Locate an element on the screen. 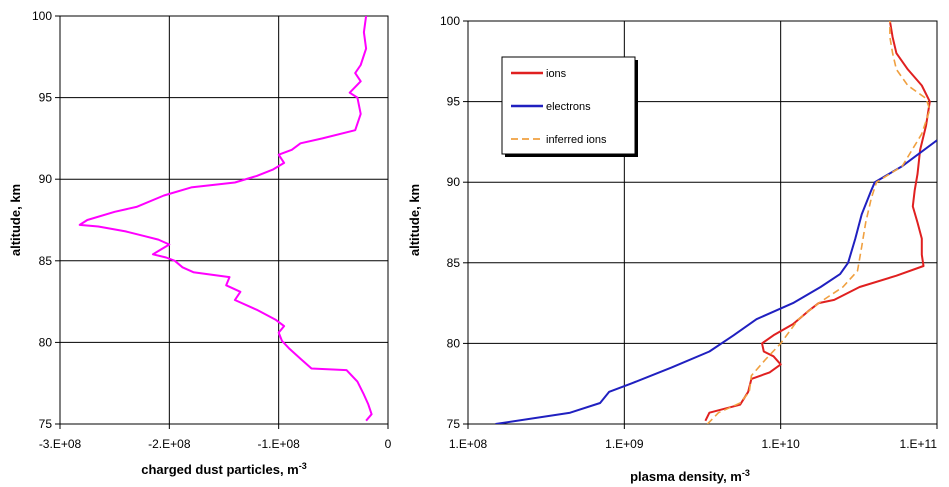  y-tick-labels-left: 75 80 85 90 95 100 is located at coordinates (42, 220).